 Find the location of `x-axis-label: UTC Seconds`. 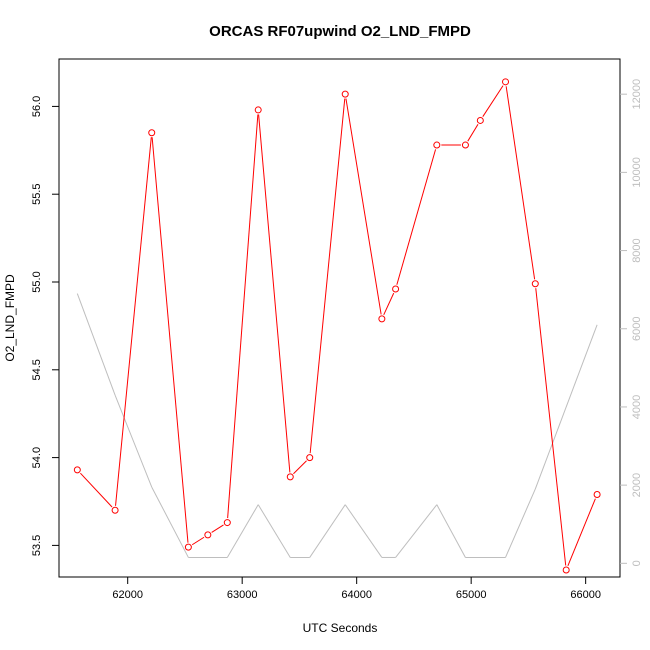

x-axis-label: UTC Seconds is located at coordinates (340, 628).